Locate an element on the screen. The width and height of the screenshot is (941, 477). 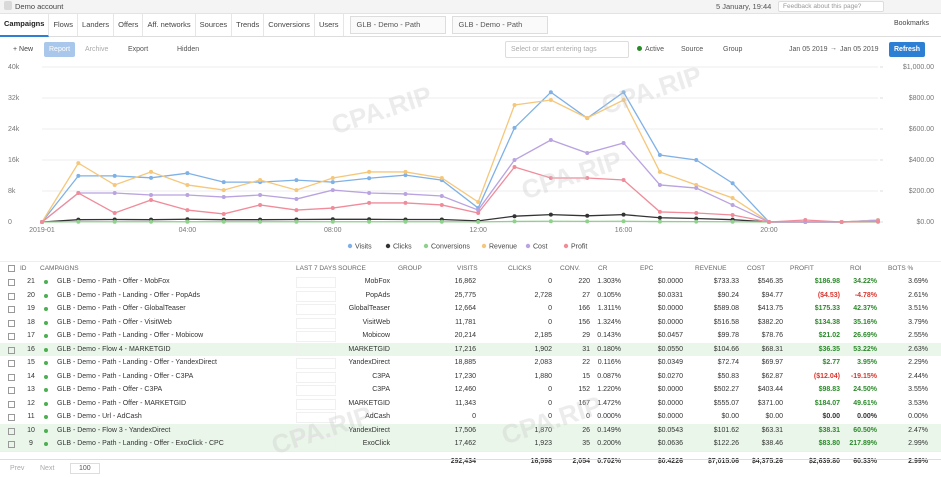
legend-item: Revenue is located at coordinates (499, 247).